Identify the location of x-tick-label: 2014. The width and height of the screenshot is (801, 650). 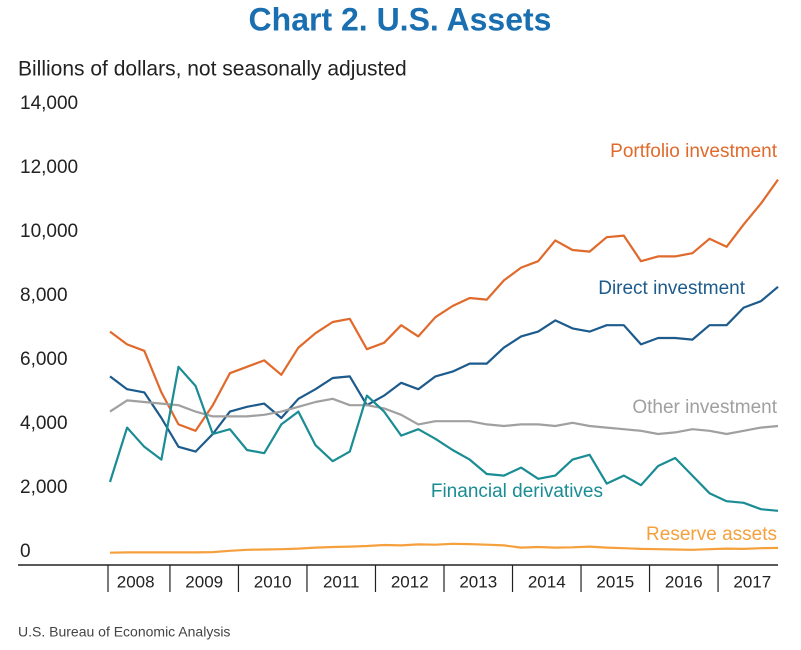
(547, 581).